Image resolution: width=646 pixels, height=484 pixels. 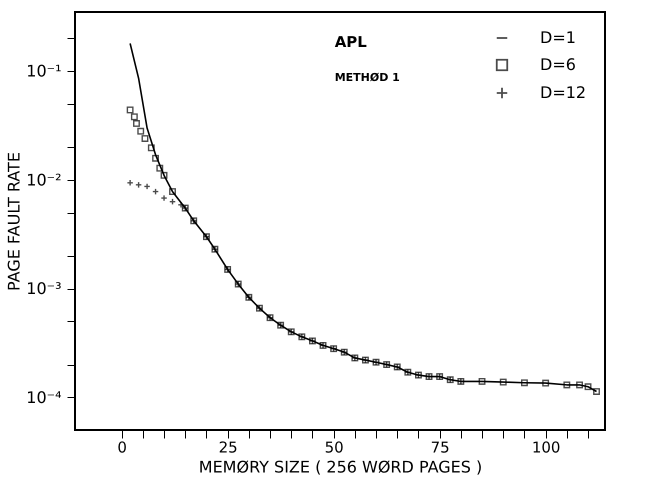 What do you see at coordinates (228, 447) in the screenshot?
I see `x-tick-label: 25` at bounding box center [228, 447].